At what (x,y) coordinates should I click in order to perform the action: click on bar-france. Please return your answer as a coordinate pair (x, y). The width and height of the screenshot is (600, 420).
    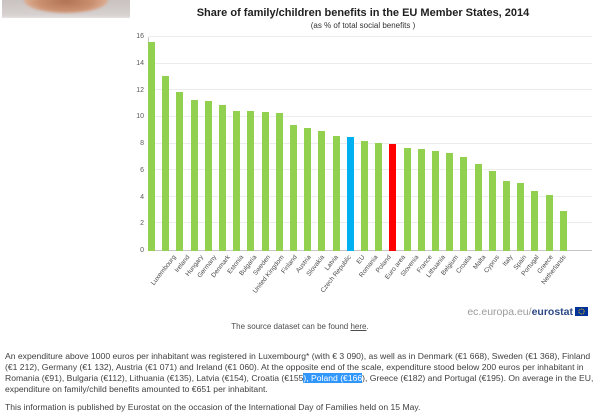
    Looking at the image, I should click on (421, 200).